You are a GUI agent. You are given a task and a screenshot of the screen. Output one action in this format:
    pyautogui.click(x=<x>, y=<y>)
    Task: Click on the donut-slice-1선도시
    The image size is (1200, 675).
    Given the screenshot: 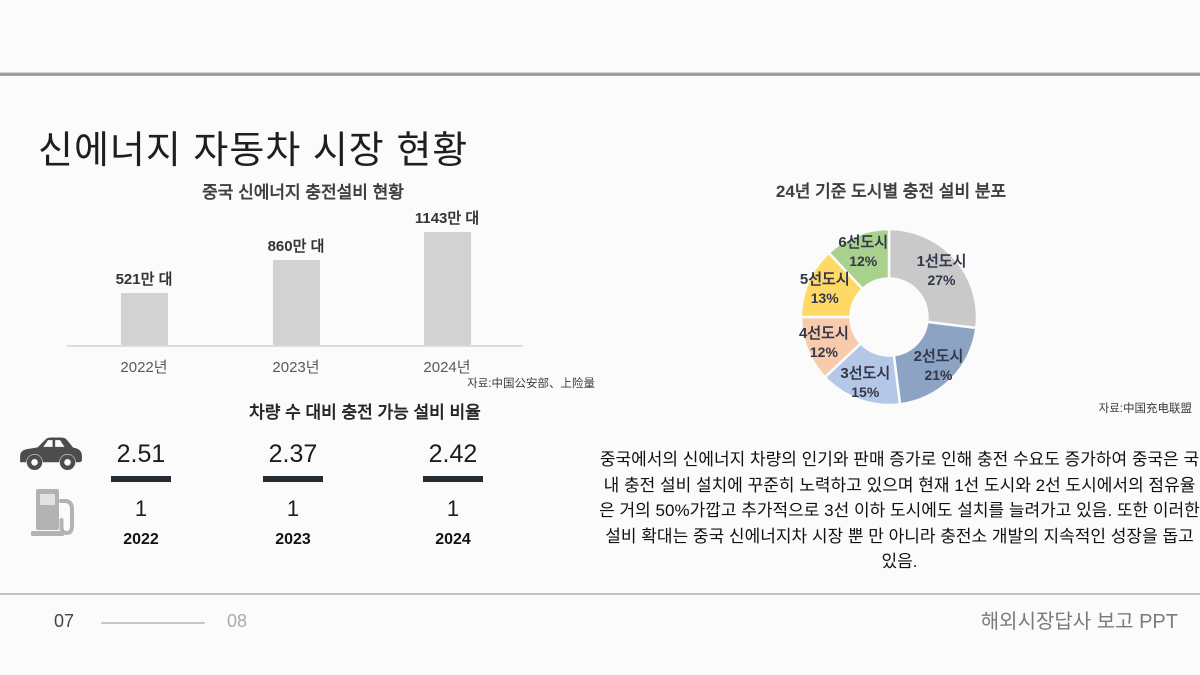 What is the action you would take?
    pyautogui.click(x=933, y=278)
    